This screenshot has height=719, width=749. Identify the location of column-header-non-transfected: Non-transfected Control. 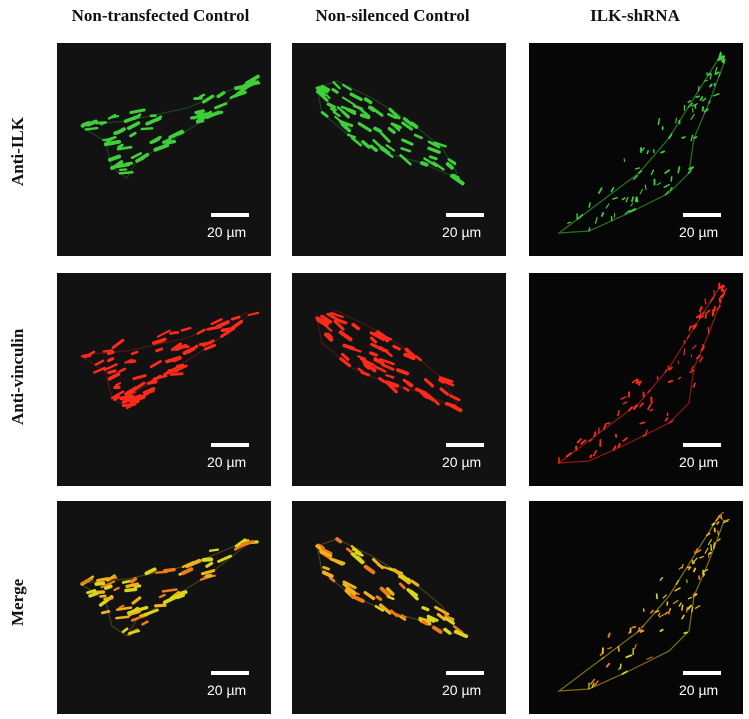
(160, 16).